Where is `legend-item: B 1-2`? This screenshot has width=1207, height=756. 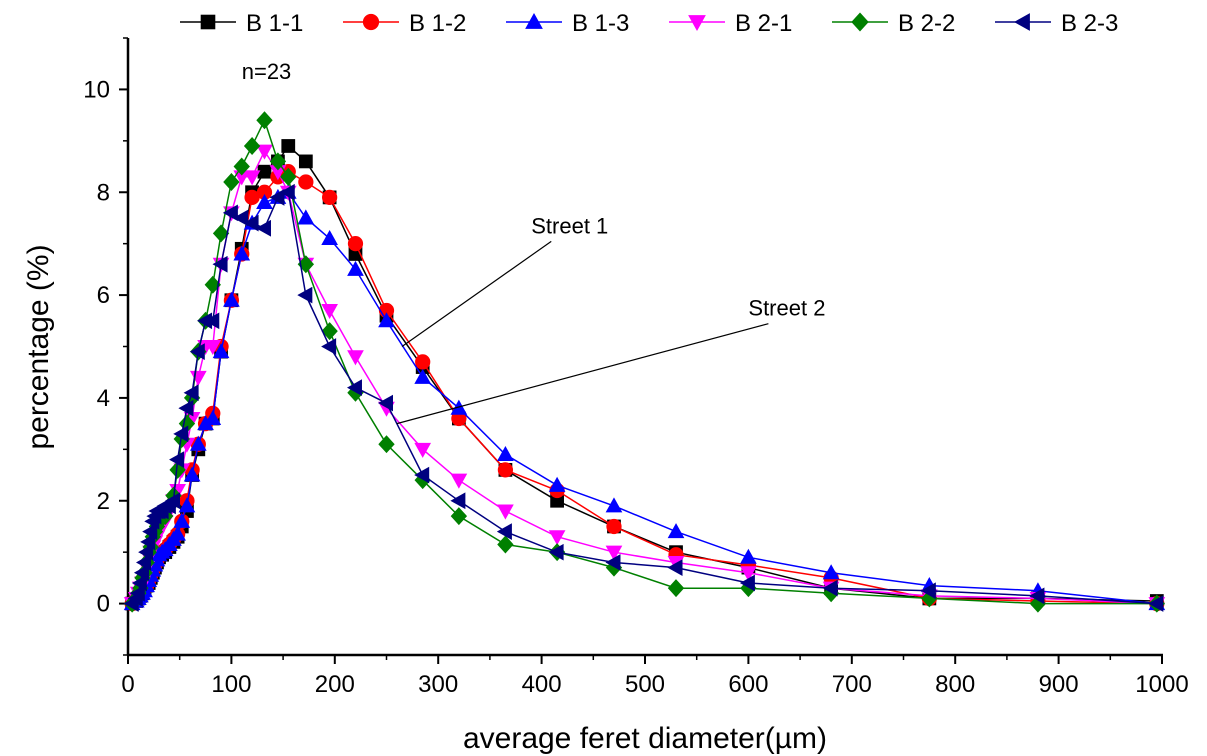 legend-item: B 1-2 is located at coordinates (404, 23).